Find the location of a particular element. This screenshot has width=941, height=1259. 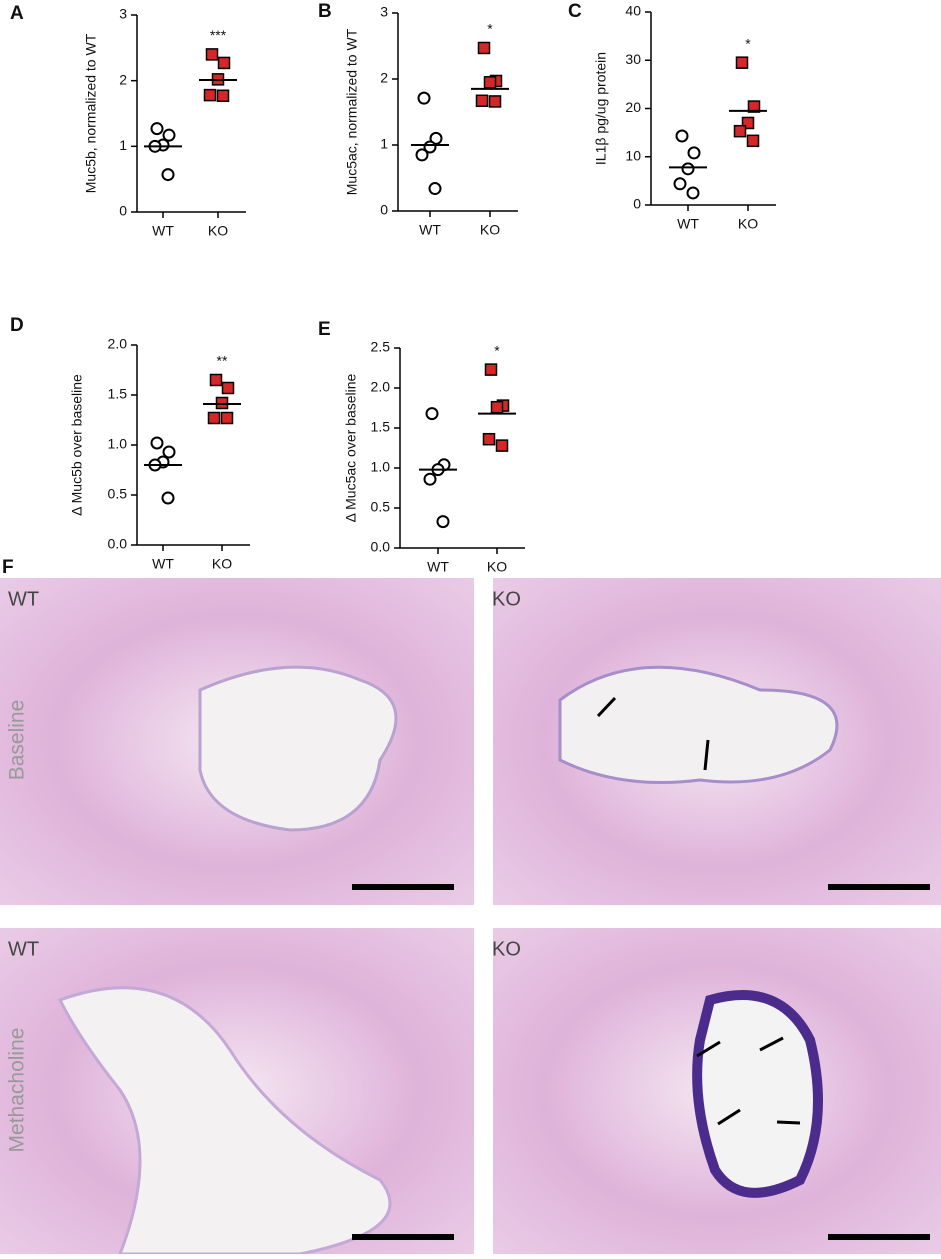

y-axis-label: Δ Muc5ac over baseline is located at coordinates (351, 447).